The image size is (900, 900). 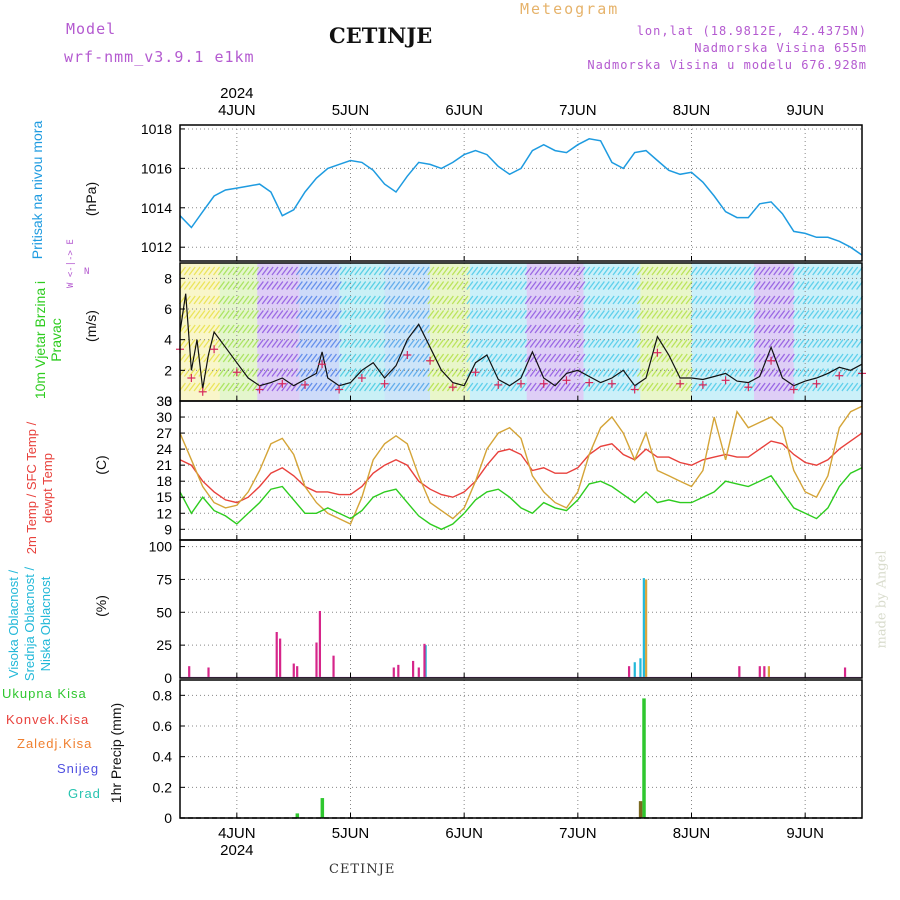 What do you see at coordinates (164, 645) in the screenshot?
I see `y-tick-label: 25` at bounding box center [164, 645].